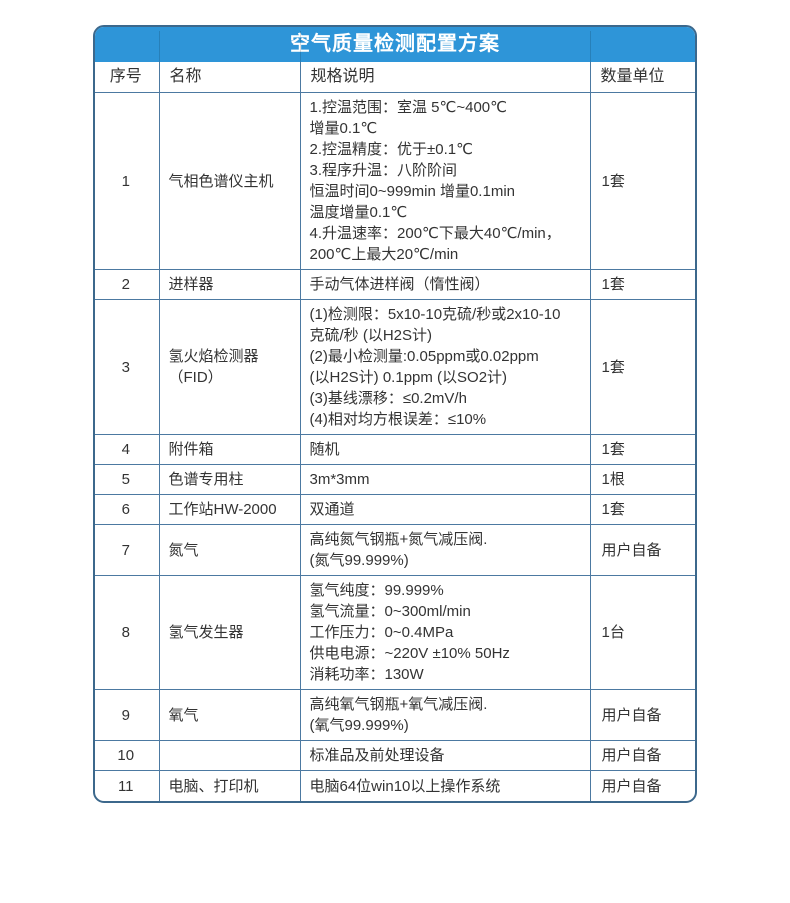 Image resolution: width=790 pixels, height=903 pixels. What do you see at coordinates (127, 550) in the screenshot?
I see `row-no: 7` at bounding box center [127, 550].